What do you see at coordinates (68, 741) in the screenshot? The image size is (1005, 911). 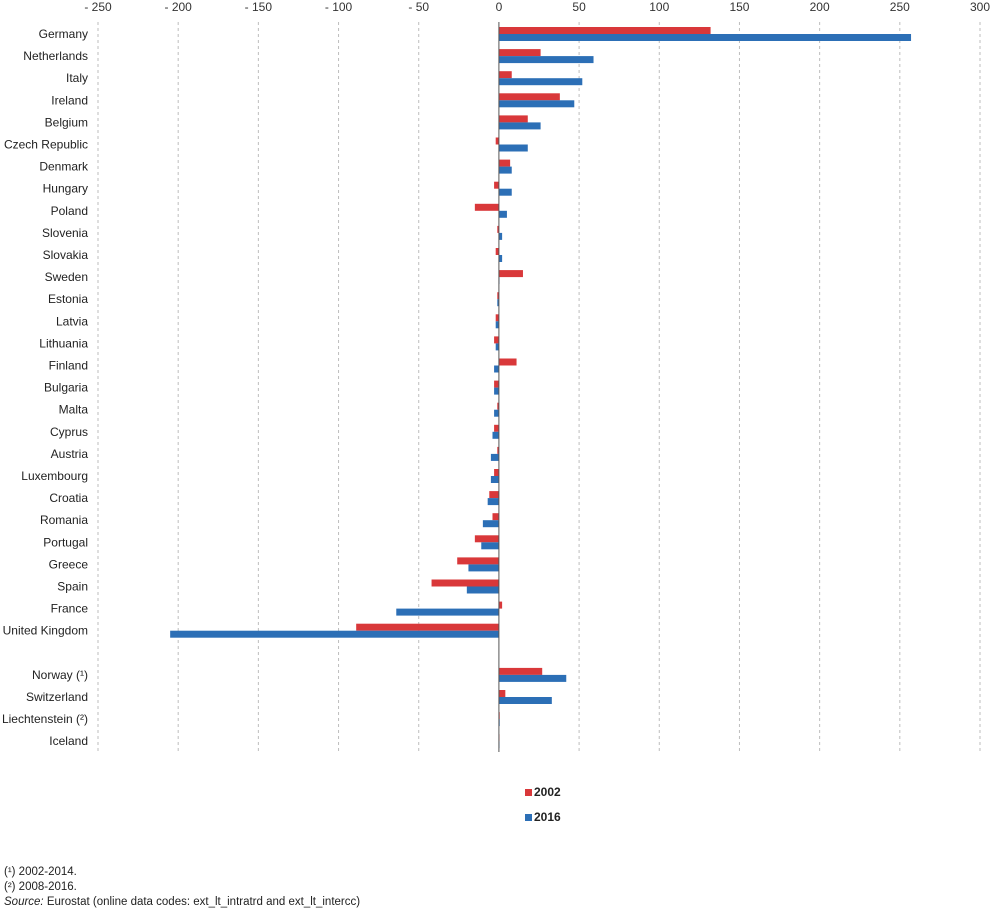 I see `category-label: Iceland` at bounding box center [68, 741].